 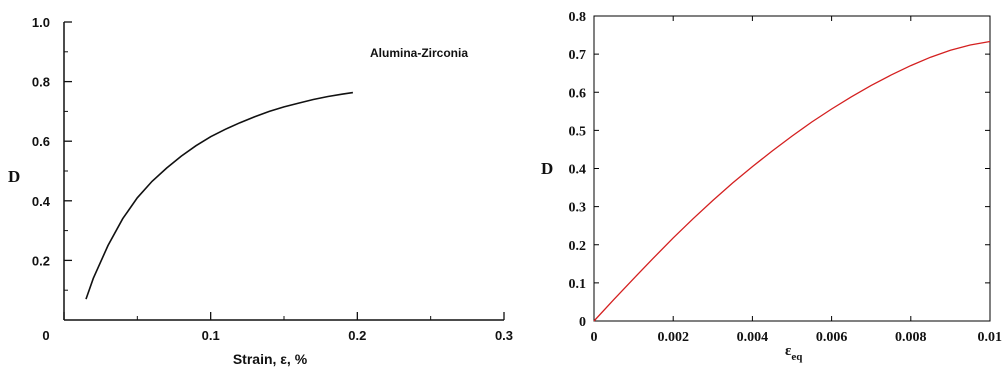 What do you see at coordinates (547, 168) in the screenshot?
I see `right-y-axis-label: D` at bounding box center [547, 168].